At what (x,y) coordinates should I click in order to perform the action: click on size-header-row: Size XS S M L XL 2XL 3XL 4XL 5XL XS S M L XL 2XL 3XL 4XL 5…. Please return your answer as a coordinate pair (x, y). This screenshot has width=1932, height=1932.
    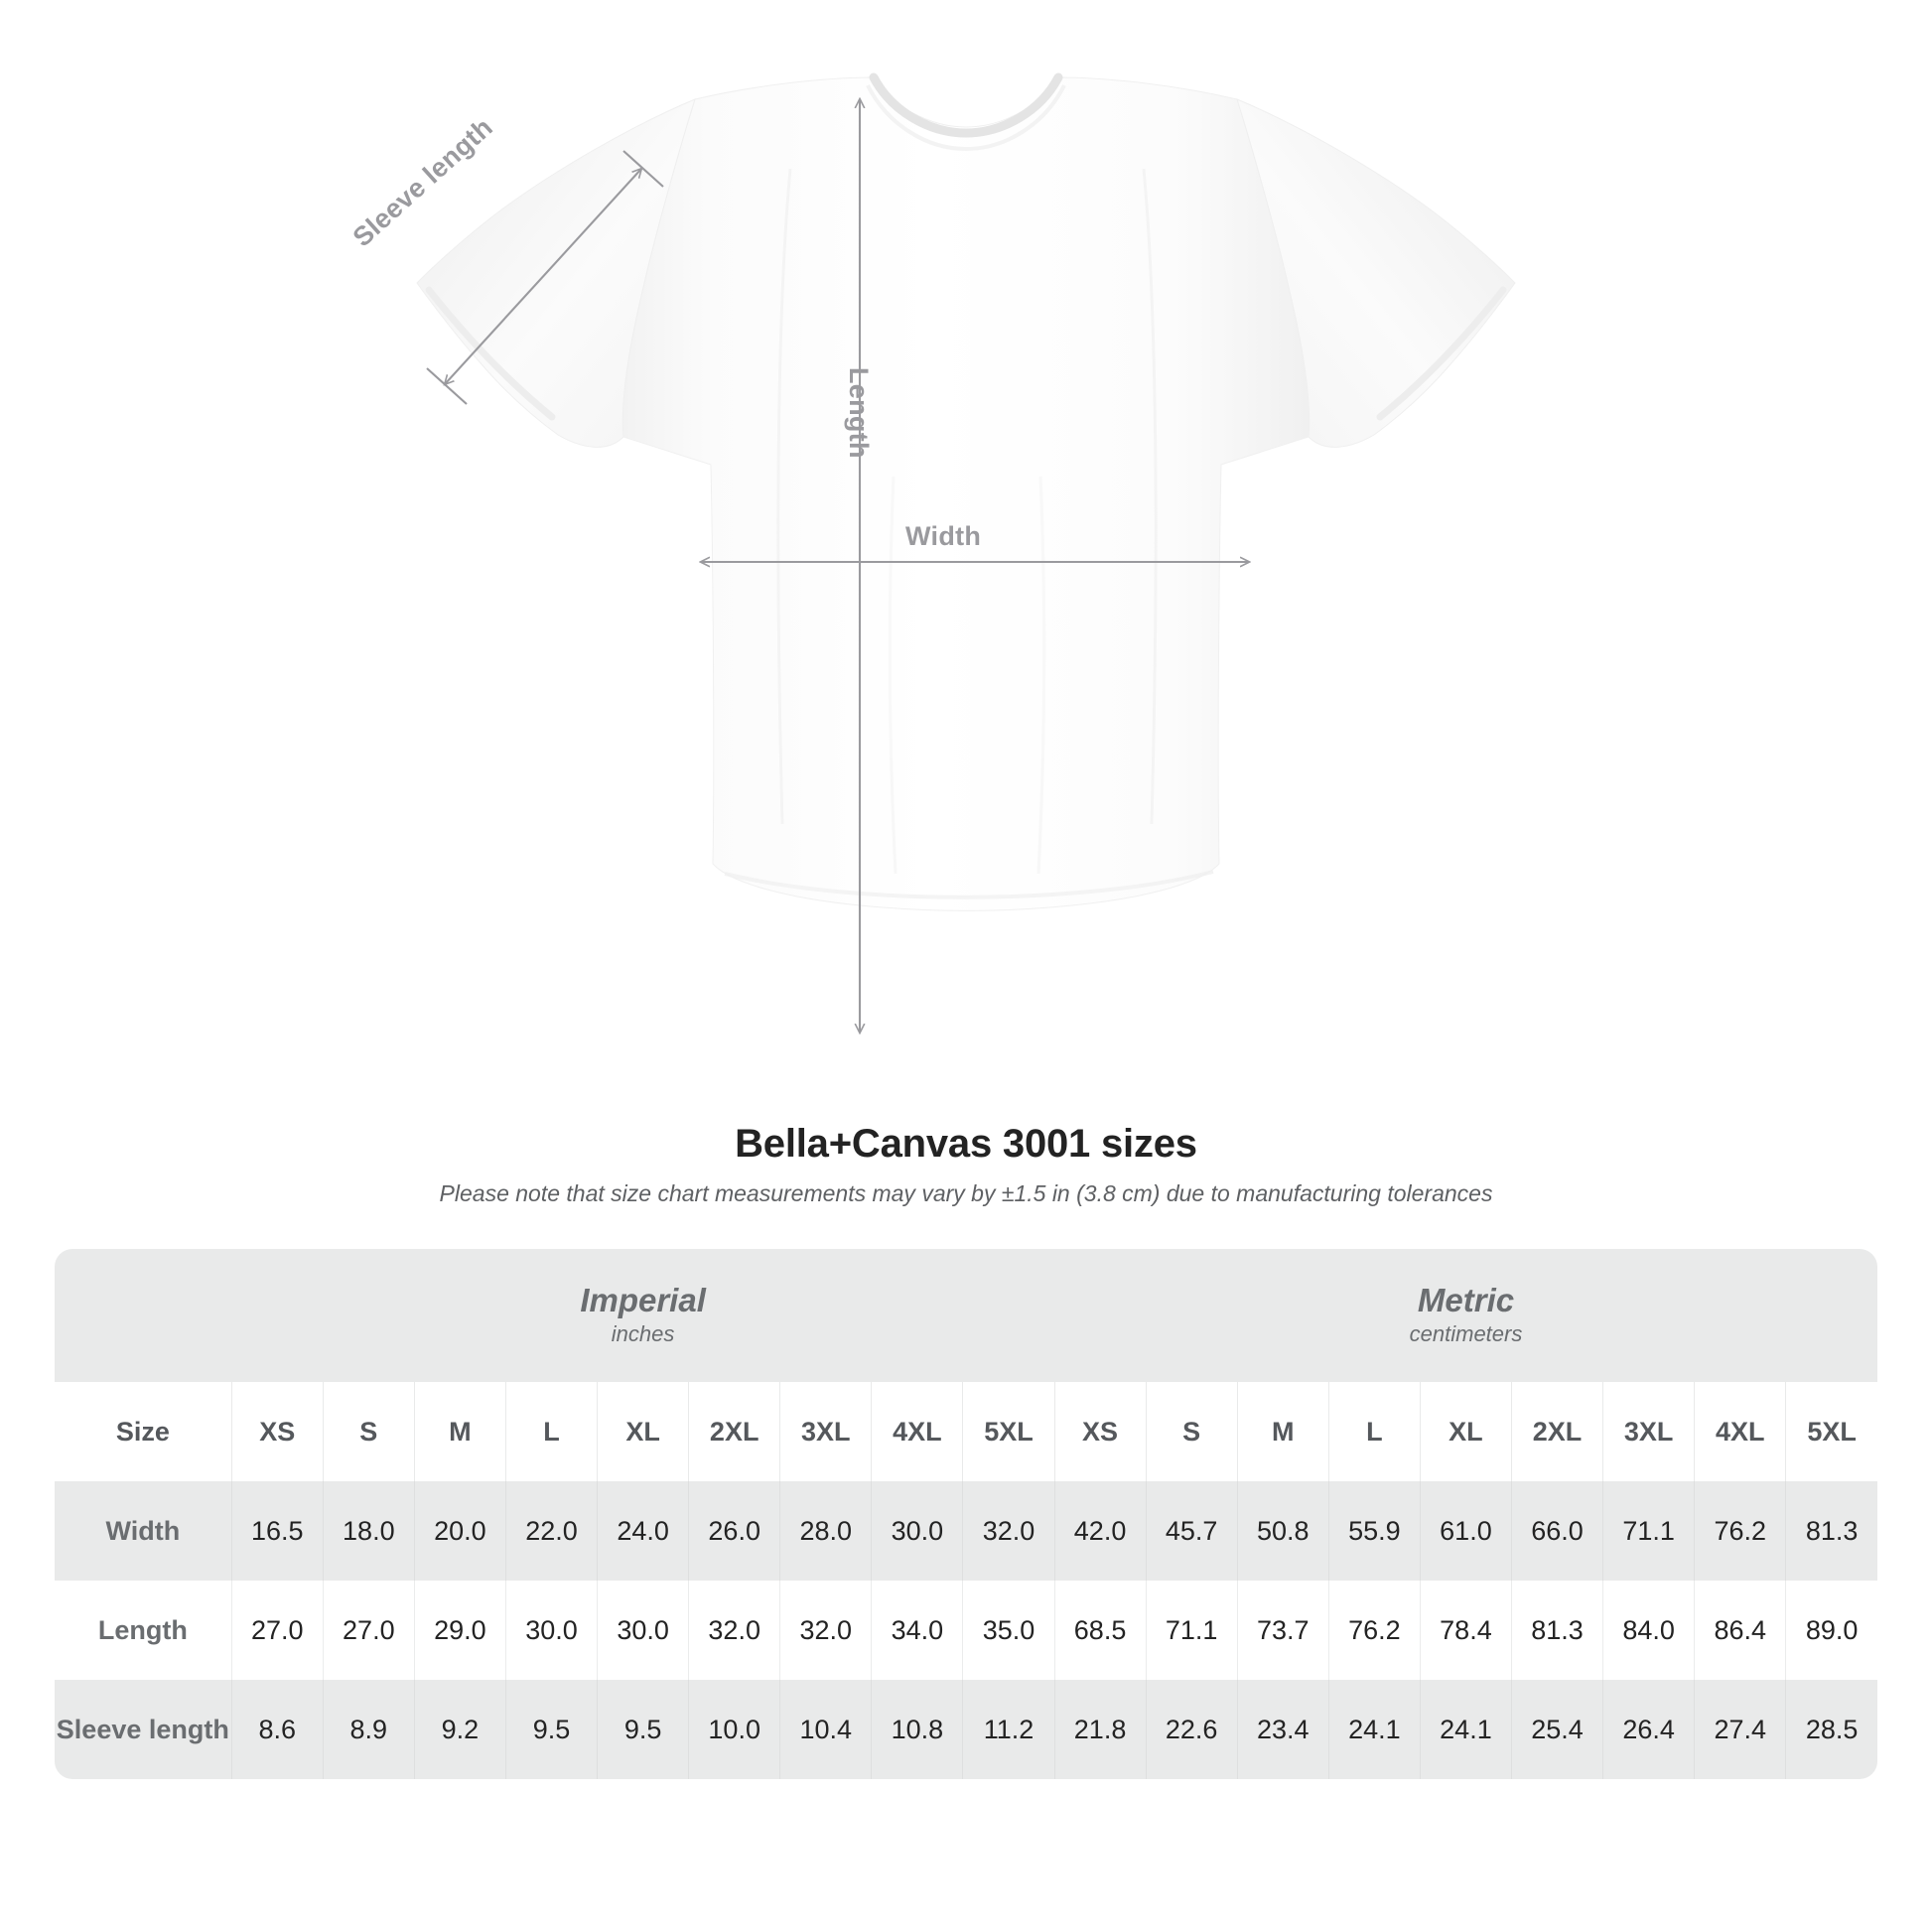
    Looking at the image, I should click on (966, 1432).